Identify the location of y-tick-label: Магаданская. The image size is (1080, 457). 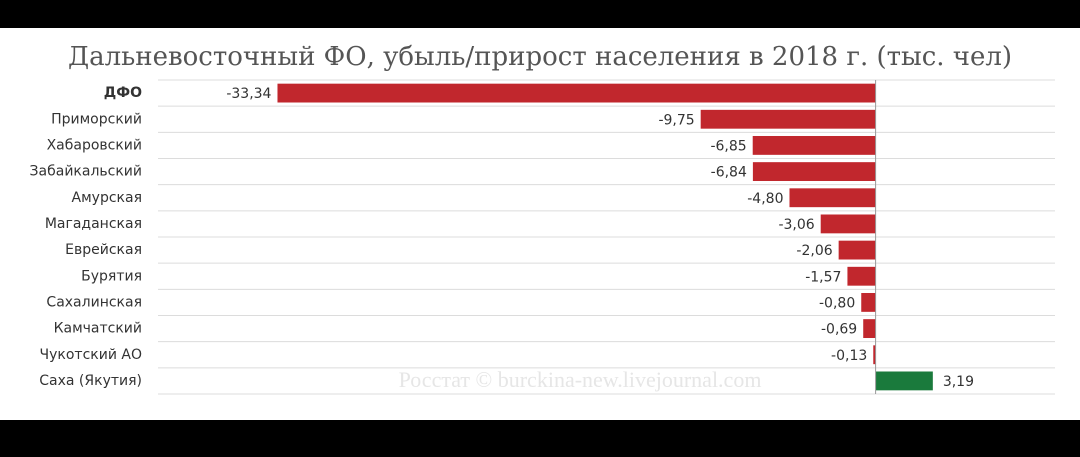
(93, 224).